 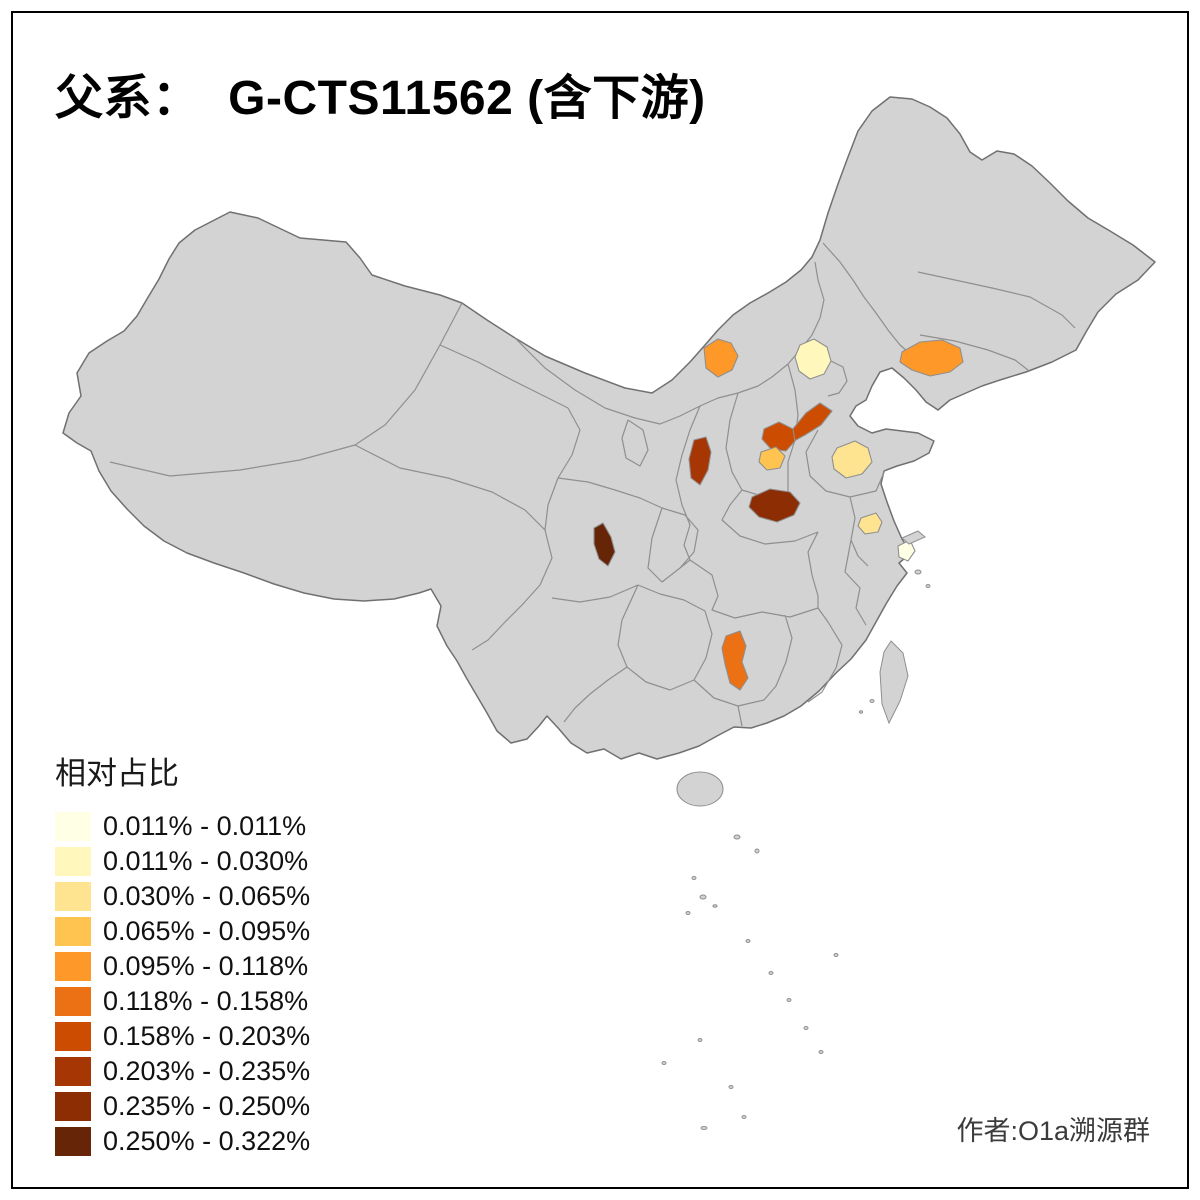 I want to click on chongming-island, so click(x=913, y=537).